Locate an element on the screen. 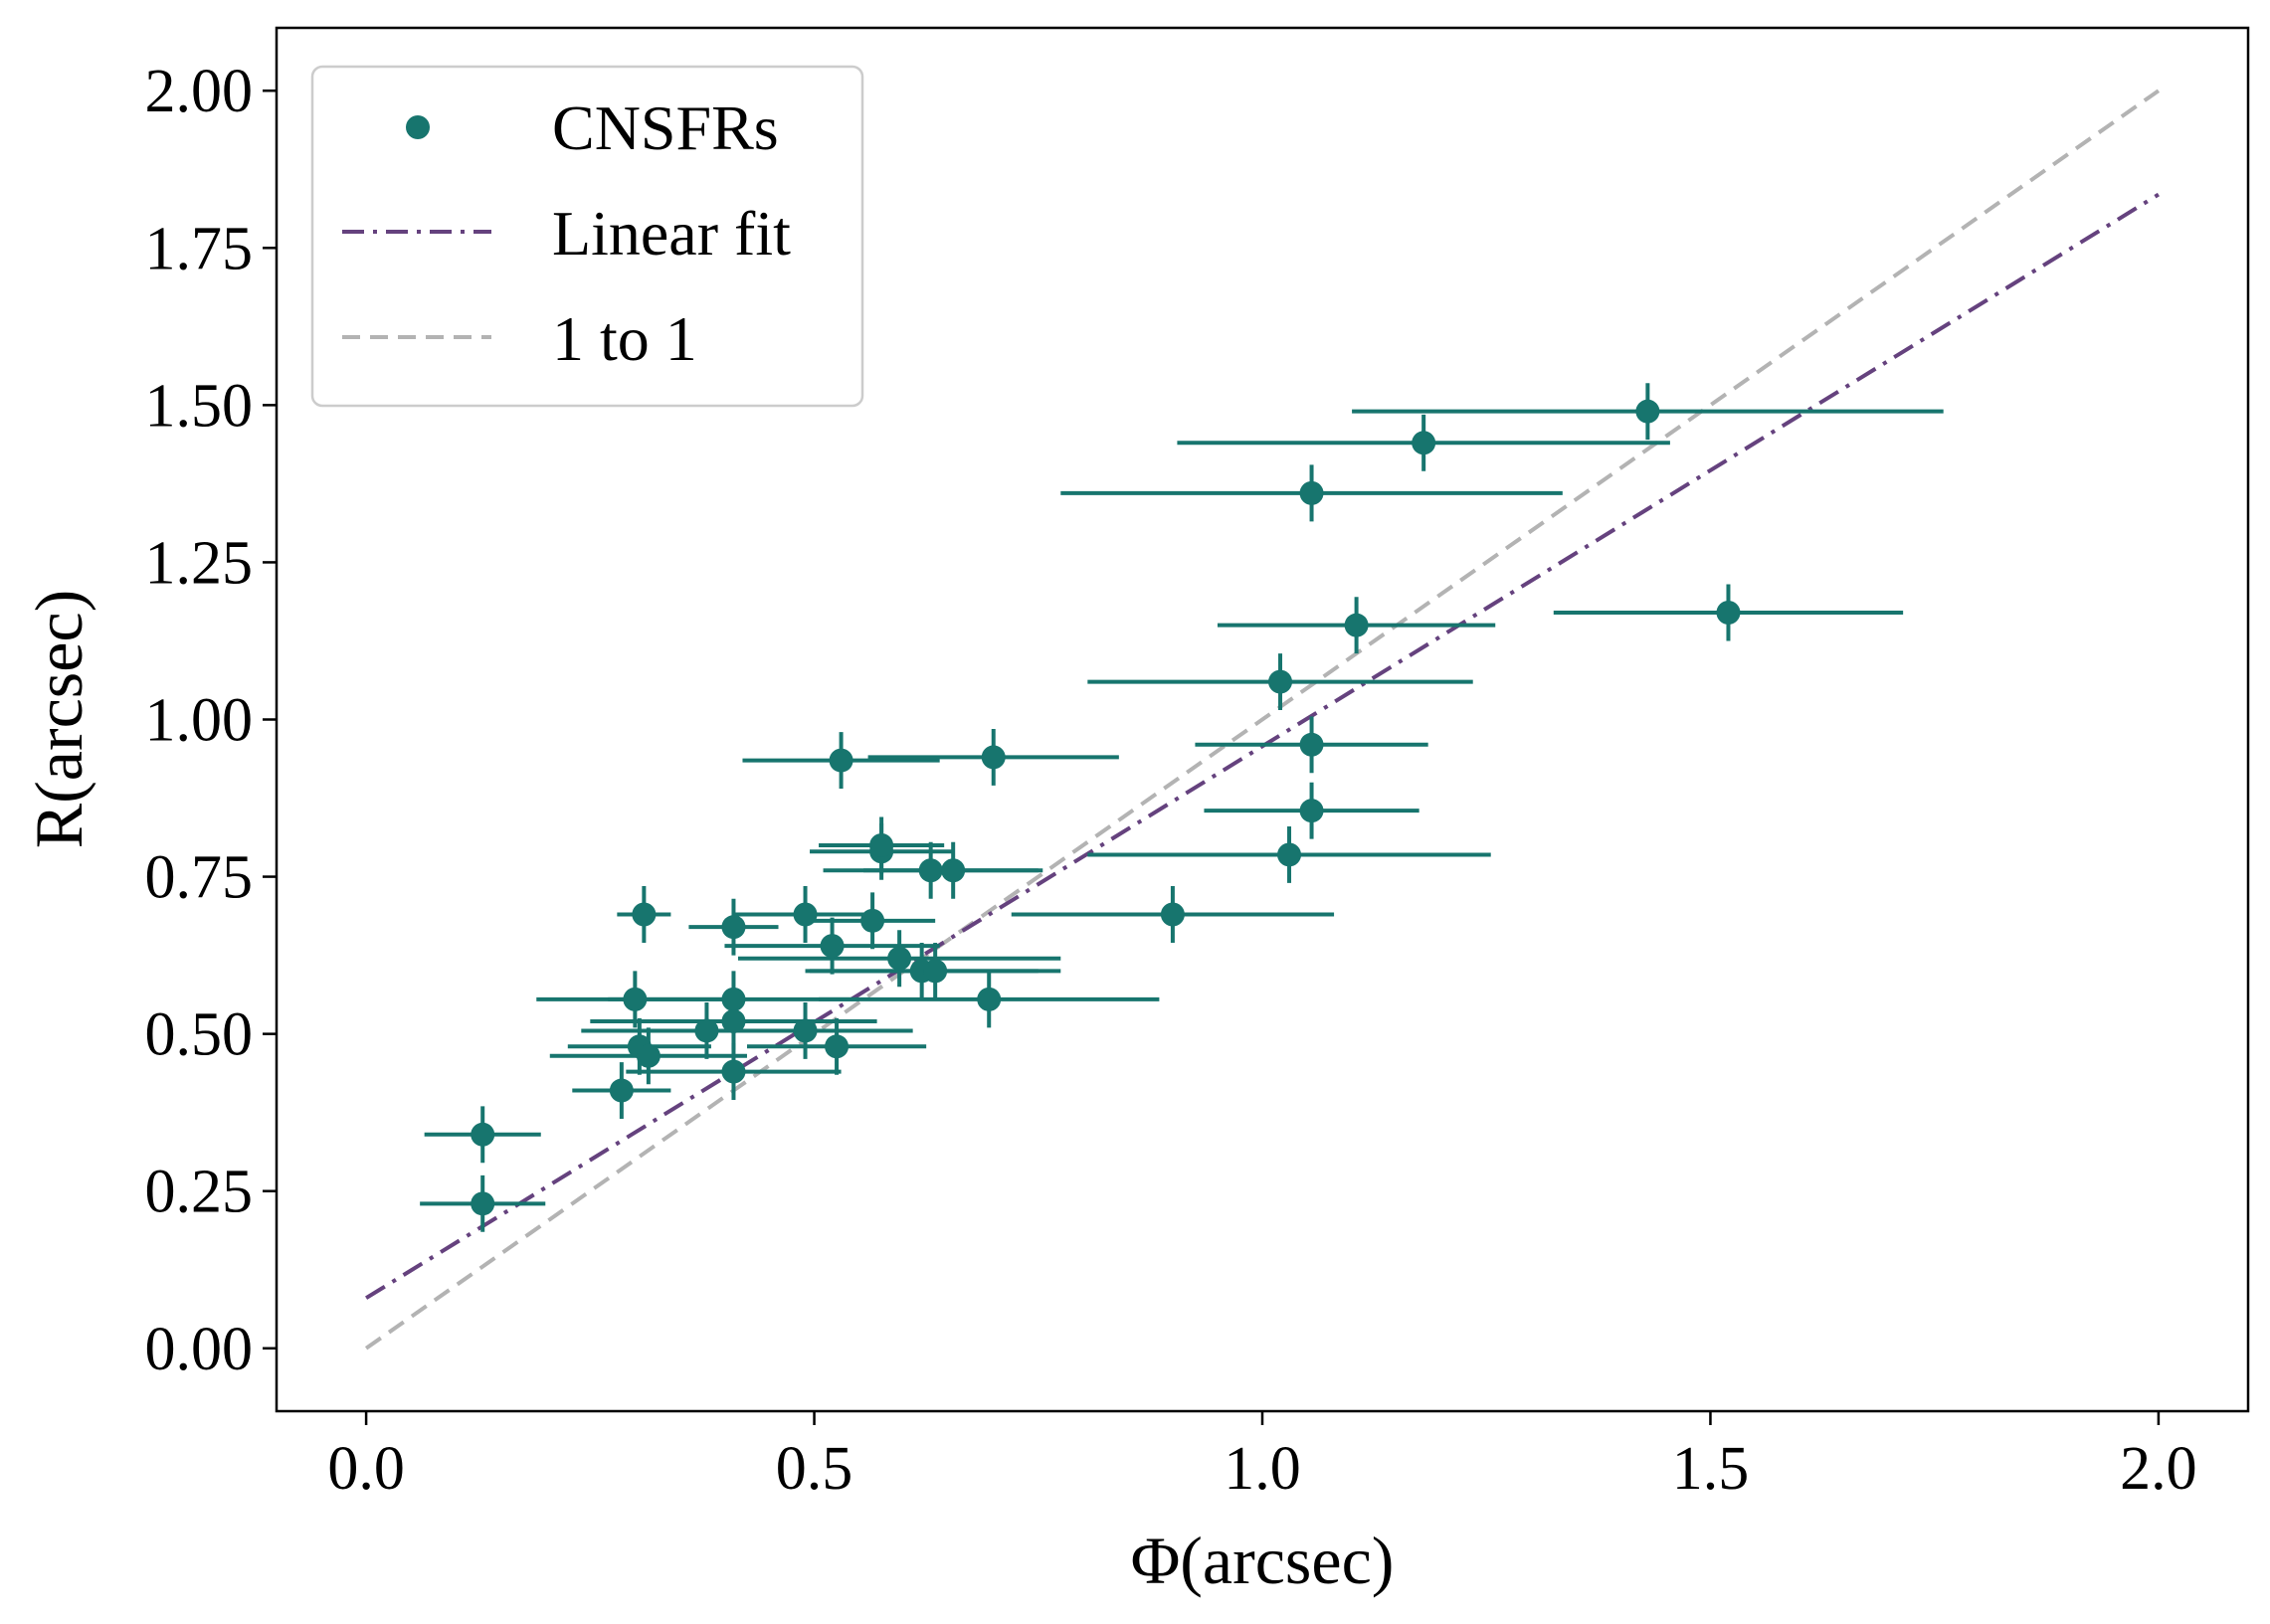  legend: CNSFRs Linear fit 1 to 1 is located at coordinates (587, 236).